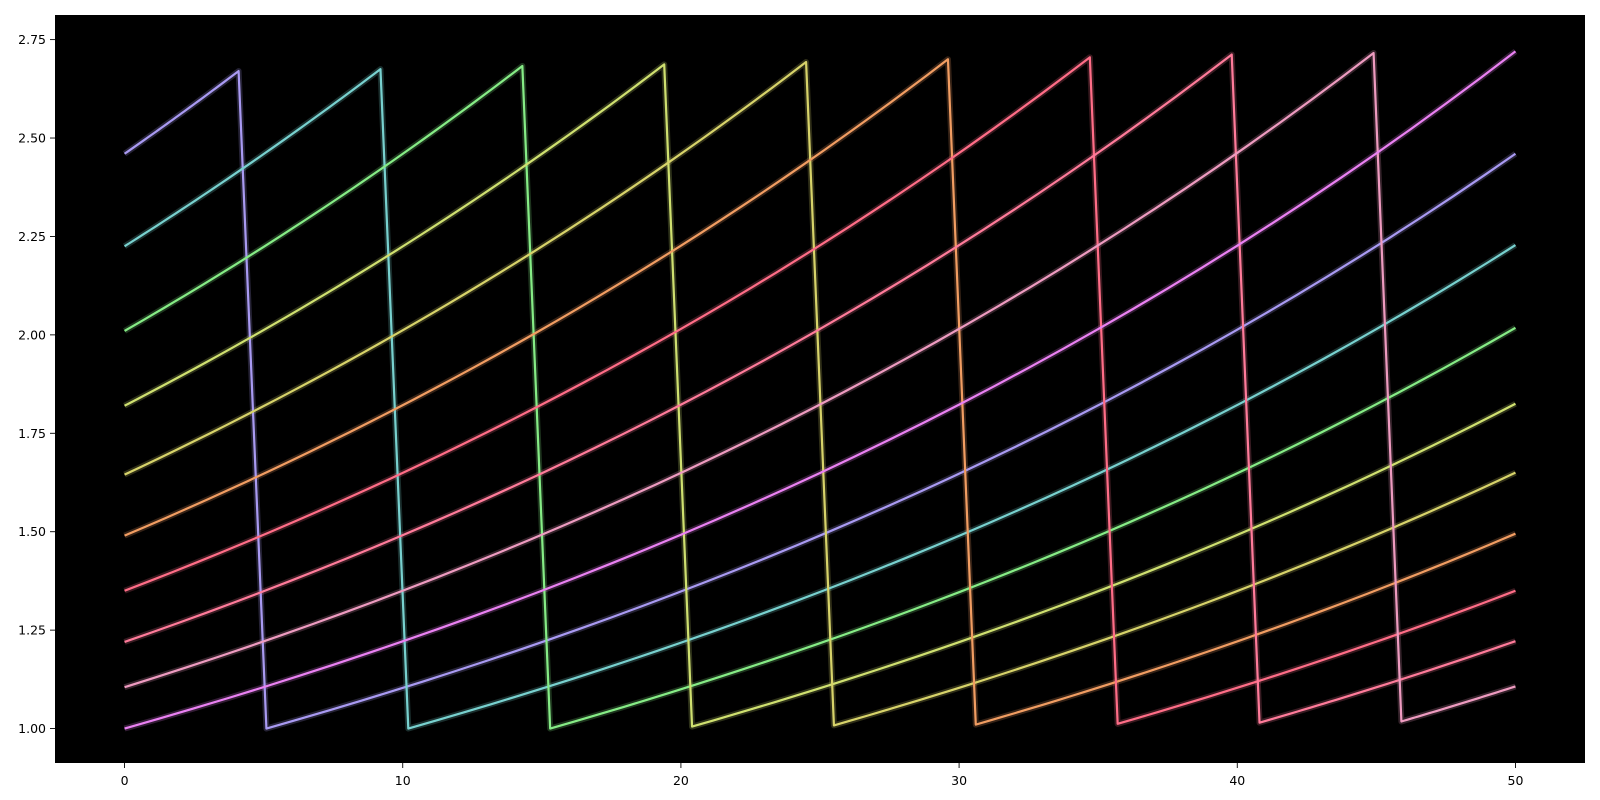 The height and width of the screenshot is (800, 1600). What do you see at coordinates (32, 433) in the screenshot?
I see `y-tick-label: 1.75` at bounding box center [32, 433].